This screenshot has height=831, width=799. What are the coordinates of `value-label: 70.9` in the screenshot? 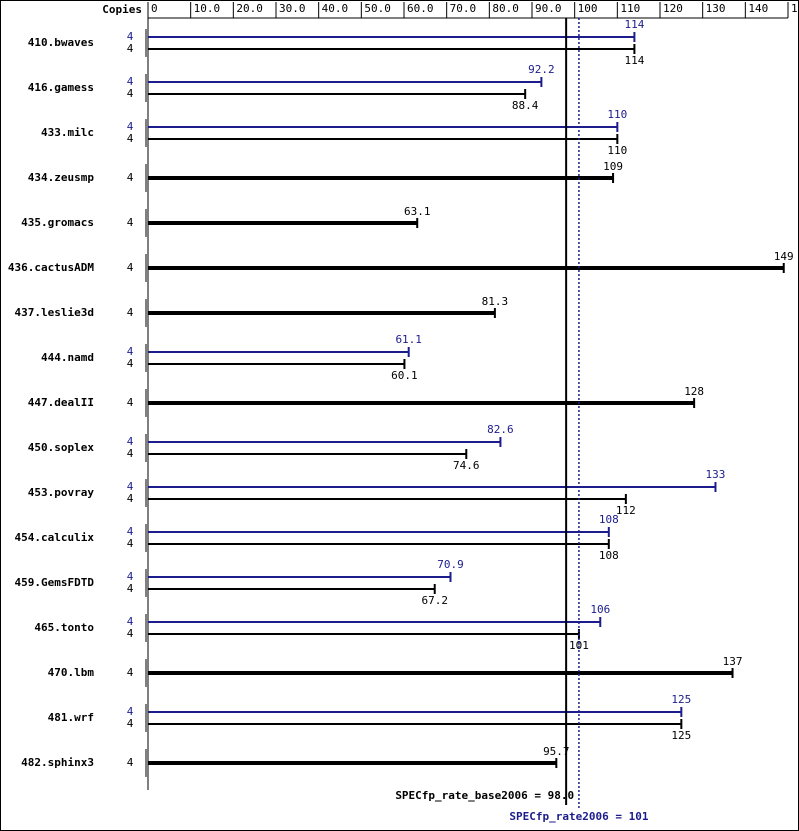 It's located at (450, 564).